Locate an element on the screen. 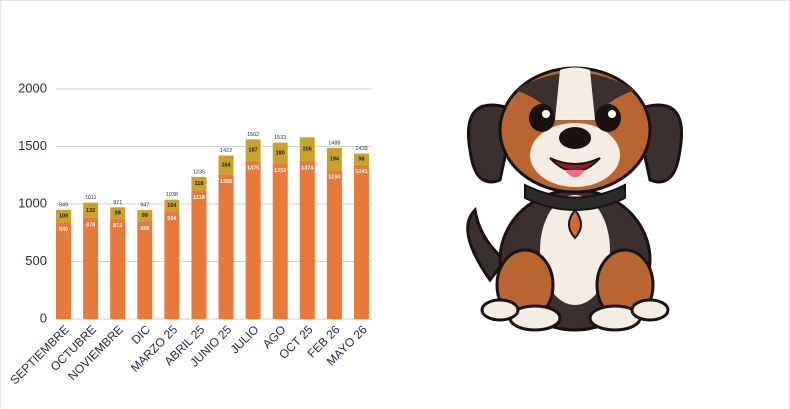  segment-label: 1294 is located at coordinates (334, 178).